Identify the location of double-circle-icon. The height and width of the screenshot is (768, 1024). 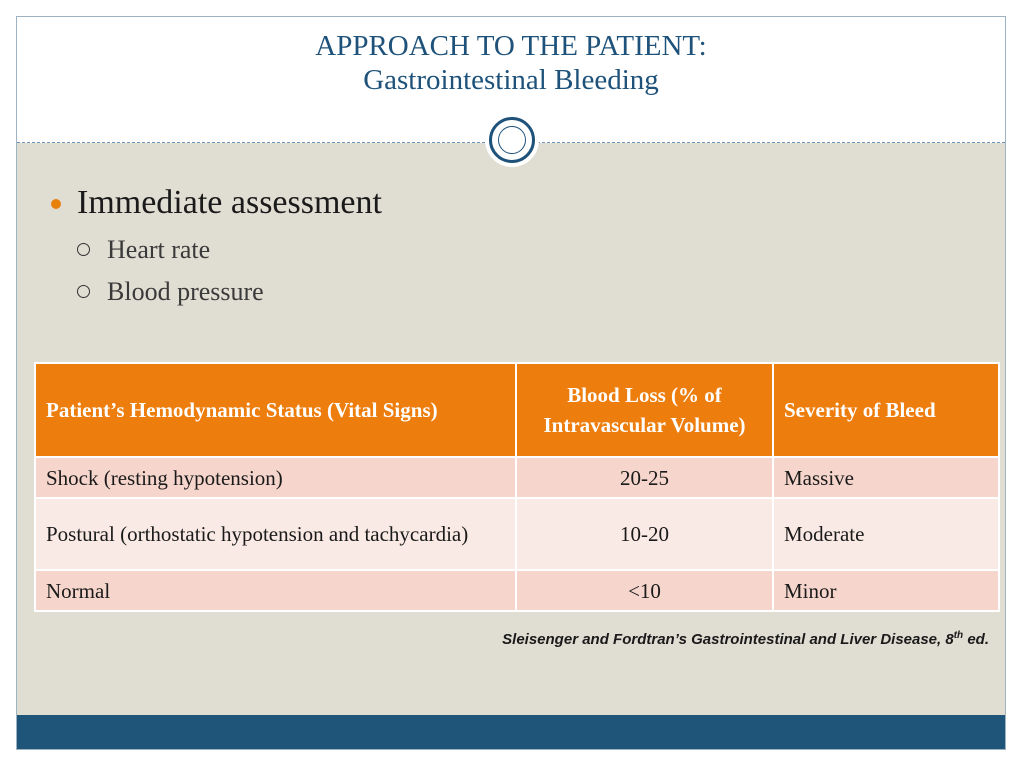
(512, 140).